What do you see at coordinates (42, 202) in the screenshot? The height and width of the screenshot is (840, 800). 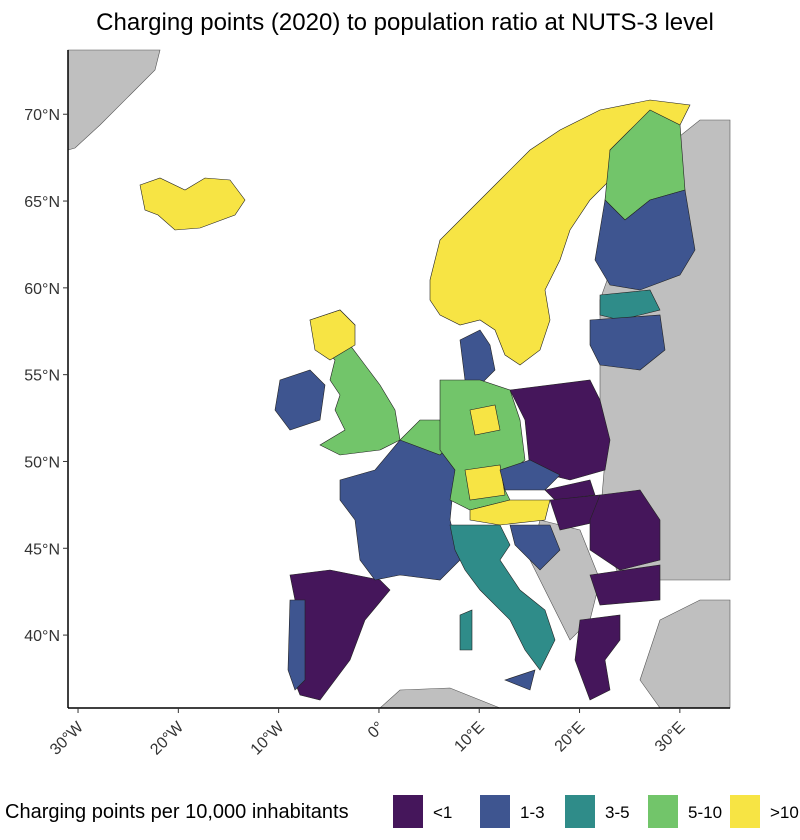 I see `y-tick-label: 65°N` at bounding box center [42, 202].